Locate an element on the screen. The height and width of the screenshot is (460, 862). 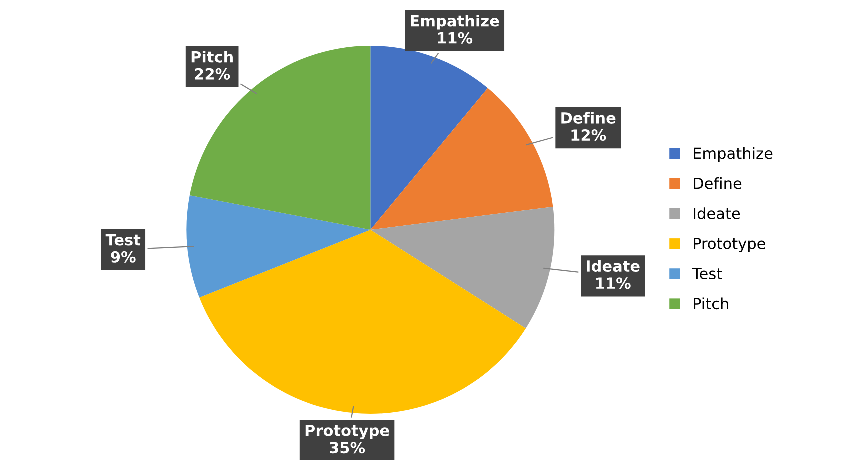
slice-label: Test is located at coordinates (123, 240).